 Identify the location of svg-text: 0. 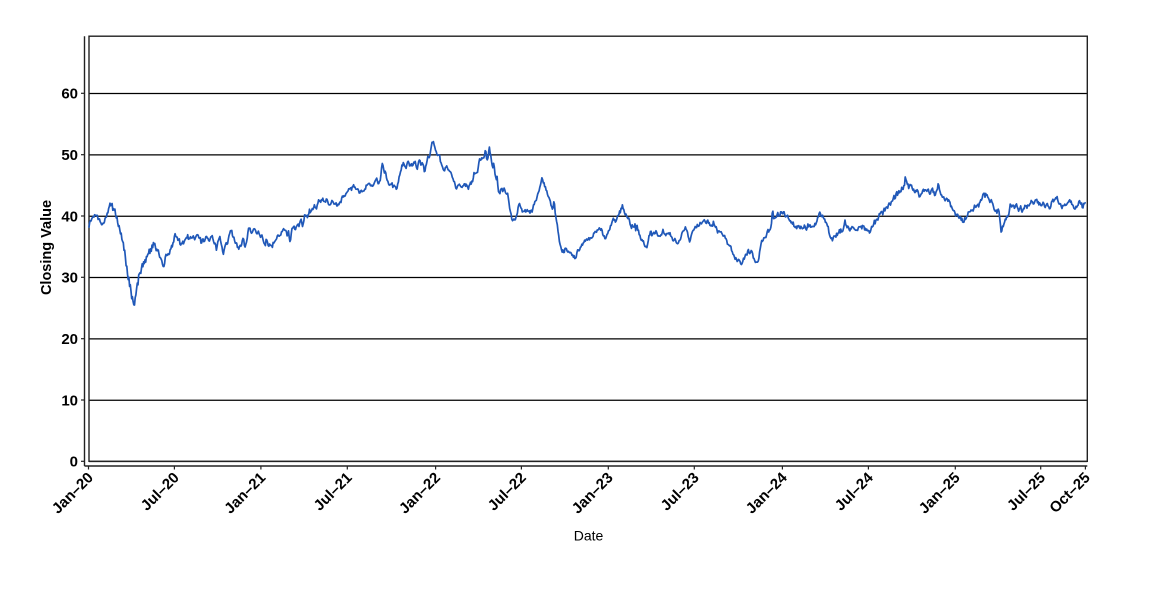
(74, 462).